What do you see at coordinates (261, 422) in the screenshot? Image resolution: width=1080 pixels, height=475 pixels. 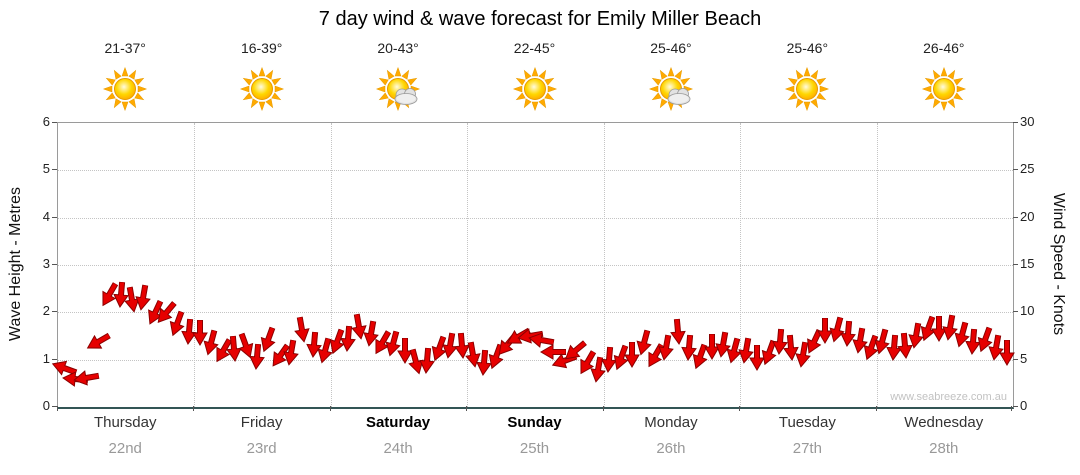 I see `day-name-label: Friday` at bounding box center [261, 422].